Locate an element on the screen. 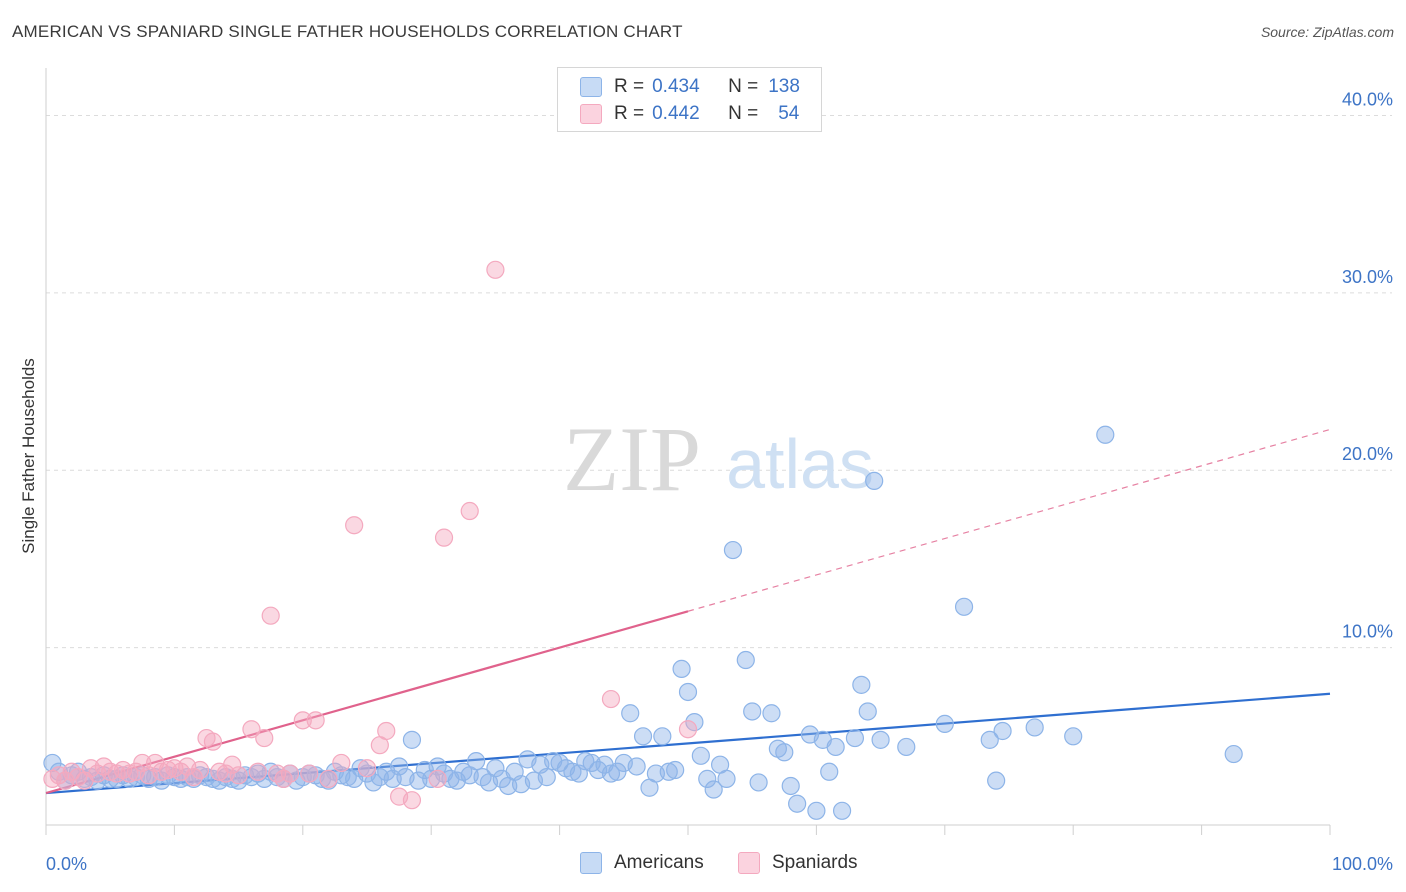 The image size is (1406, 892). legend-row-spaniards: R = 0.442 N = 54 is located at coordinates (689, 114).